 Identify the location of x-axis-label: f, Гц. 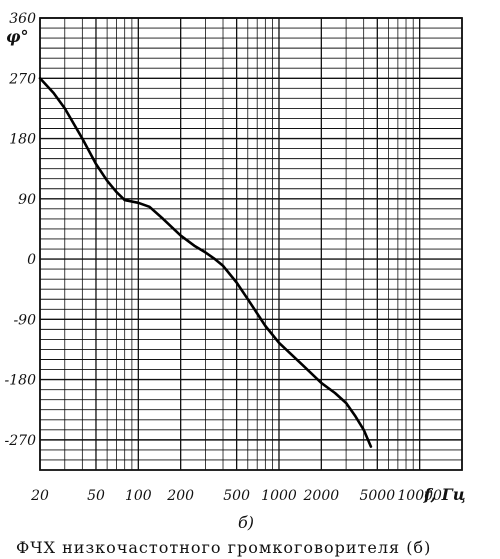
(444, 494).